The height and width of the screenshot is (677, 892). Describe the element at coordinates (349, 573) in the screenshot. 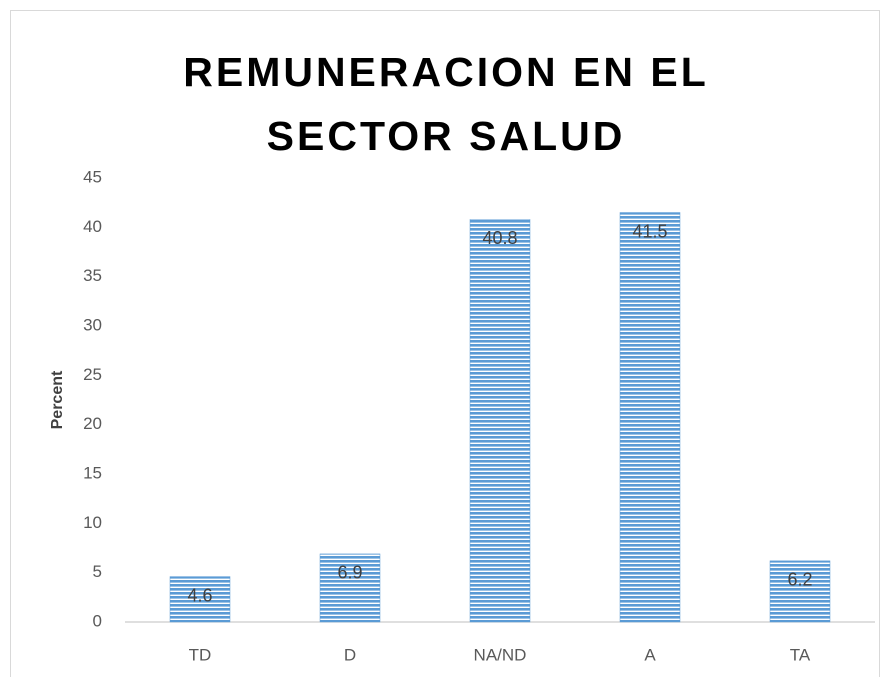

I see `data-label: 6.9` at that location.